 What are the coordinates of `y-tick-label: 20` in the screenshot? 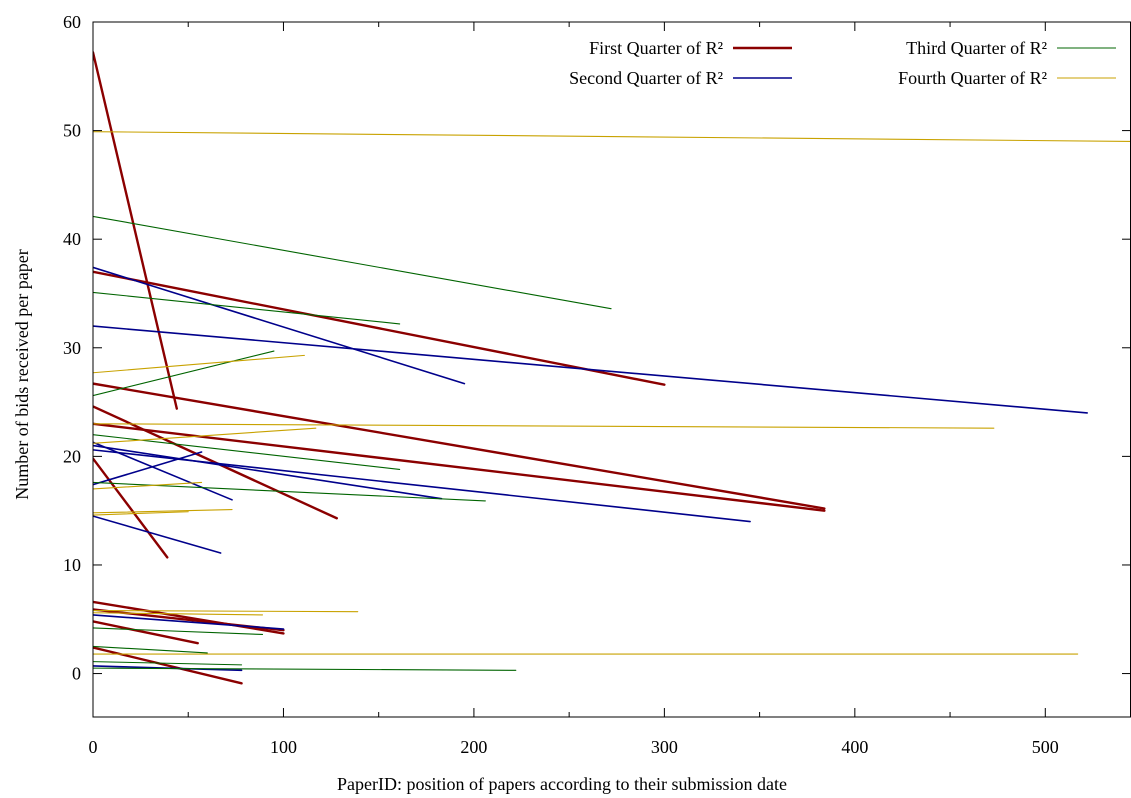 It's located at (72, 456).